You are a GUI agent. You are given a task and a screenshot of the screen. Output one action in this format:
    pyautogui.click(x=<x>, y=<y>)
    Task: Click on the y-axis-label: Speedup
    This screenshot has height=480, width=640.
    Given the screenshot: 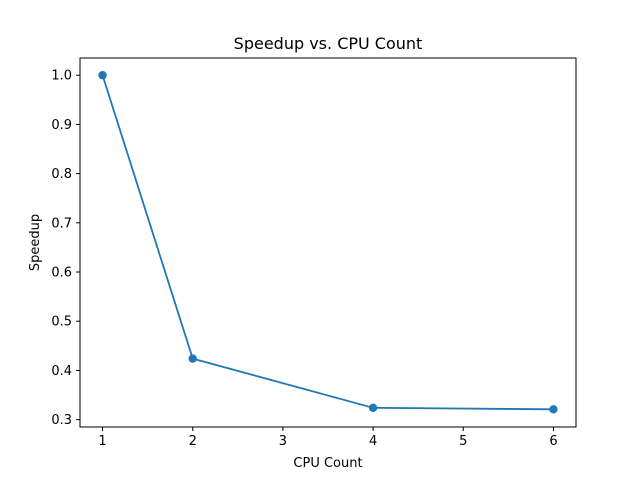 What is the action you would take?
    pyautogui.click(x=35, y=242)
    